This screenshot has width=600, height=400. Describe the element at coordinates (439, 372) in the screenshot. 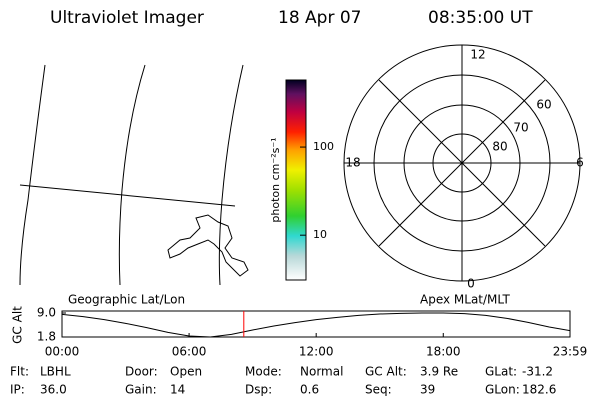

I see `field-value: 3.9 Re` at that location.